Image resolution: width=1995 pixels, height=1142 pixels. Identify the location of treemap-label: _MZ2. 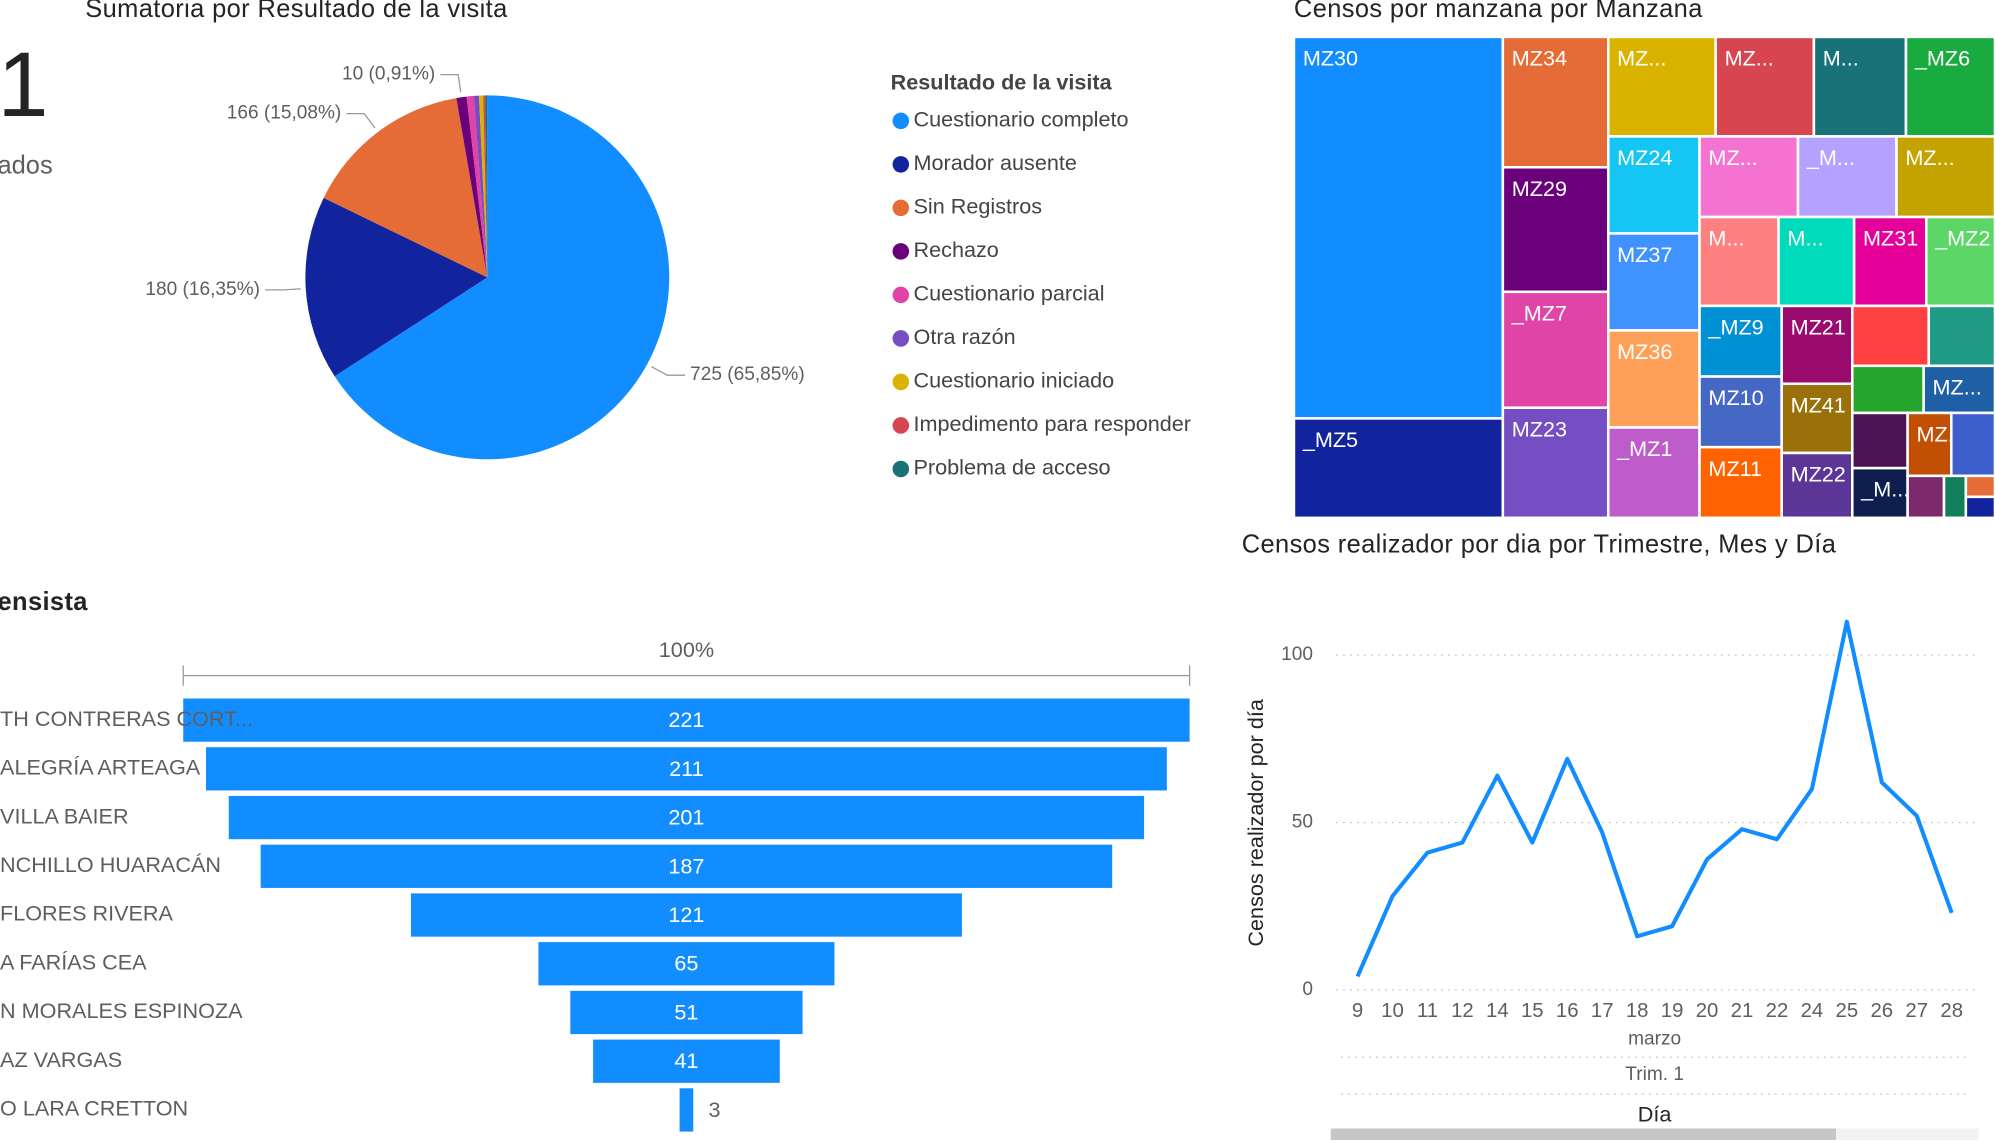
(1962, 238).